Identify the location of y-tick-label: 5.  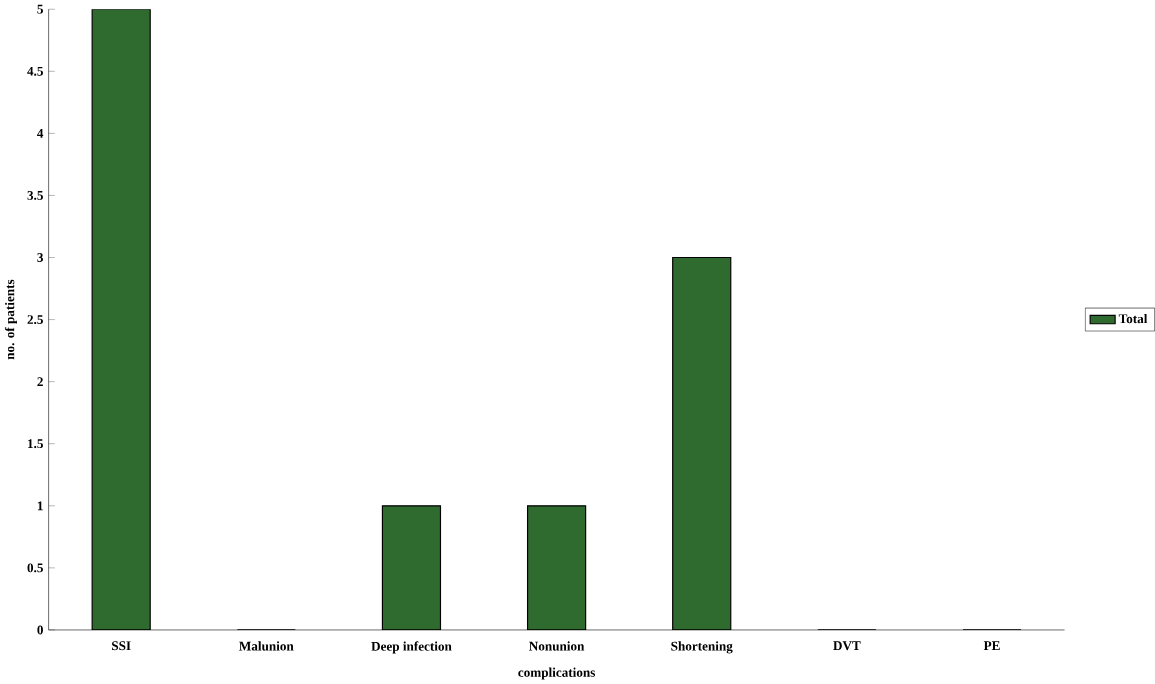
(40, 9).